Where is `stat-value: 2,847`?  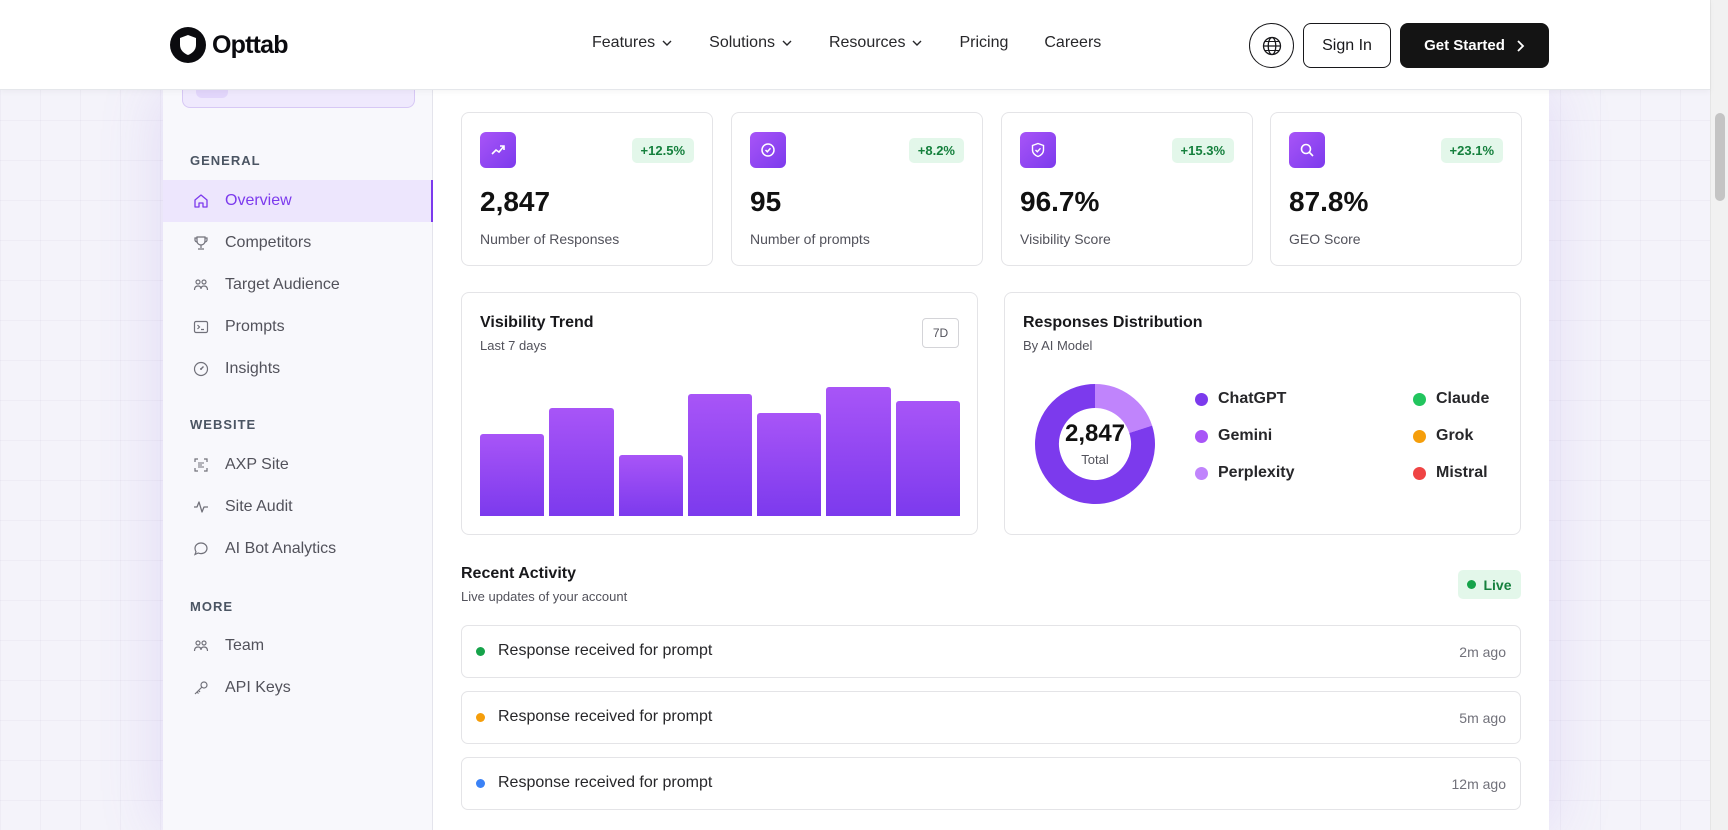
stat-value: 2,847 is located at coordinates (515, 201).